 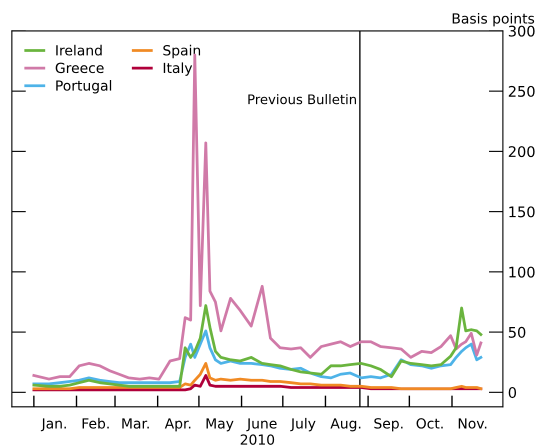 What do you see at coordinates (80, 68) in the screenshot?
I see `legend-label: Greece` at bounding box center [80, 68].